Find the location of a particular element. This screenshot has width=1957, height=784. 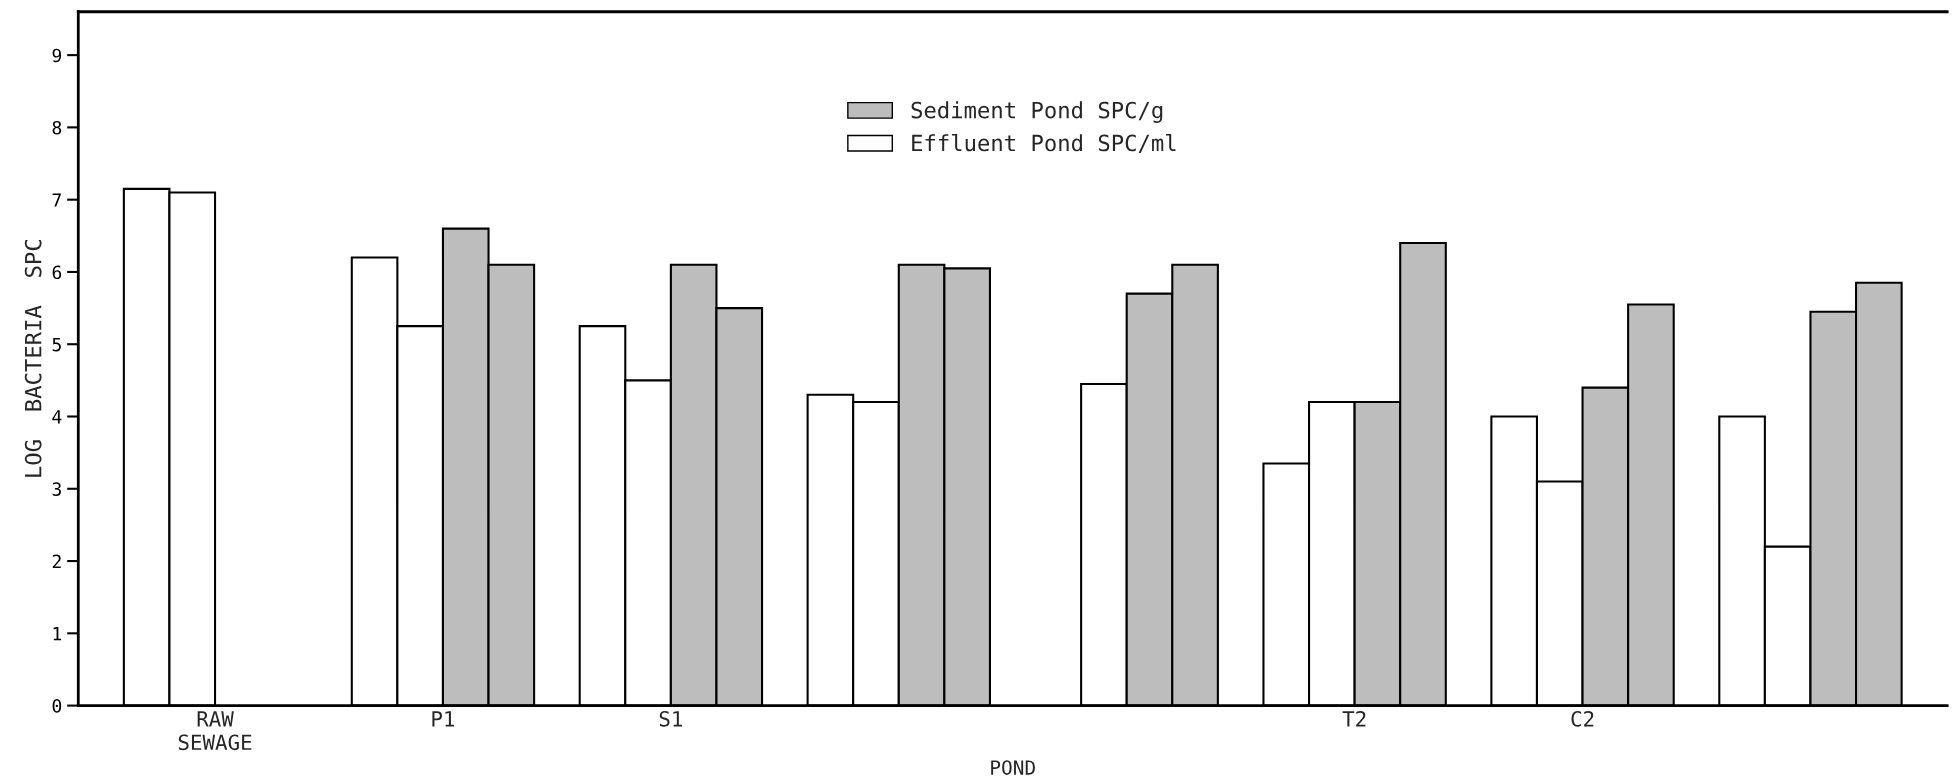

y-tick-label: 8 is located at coordinates (57, 127).